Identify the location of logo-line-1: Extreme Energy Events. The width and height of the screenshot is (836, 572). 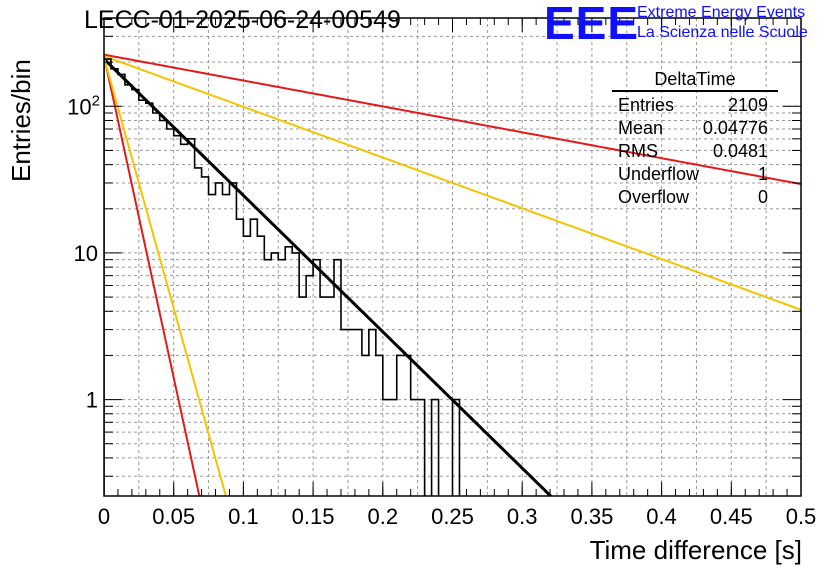
(721, 12).